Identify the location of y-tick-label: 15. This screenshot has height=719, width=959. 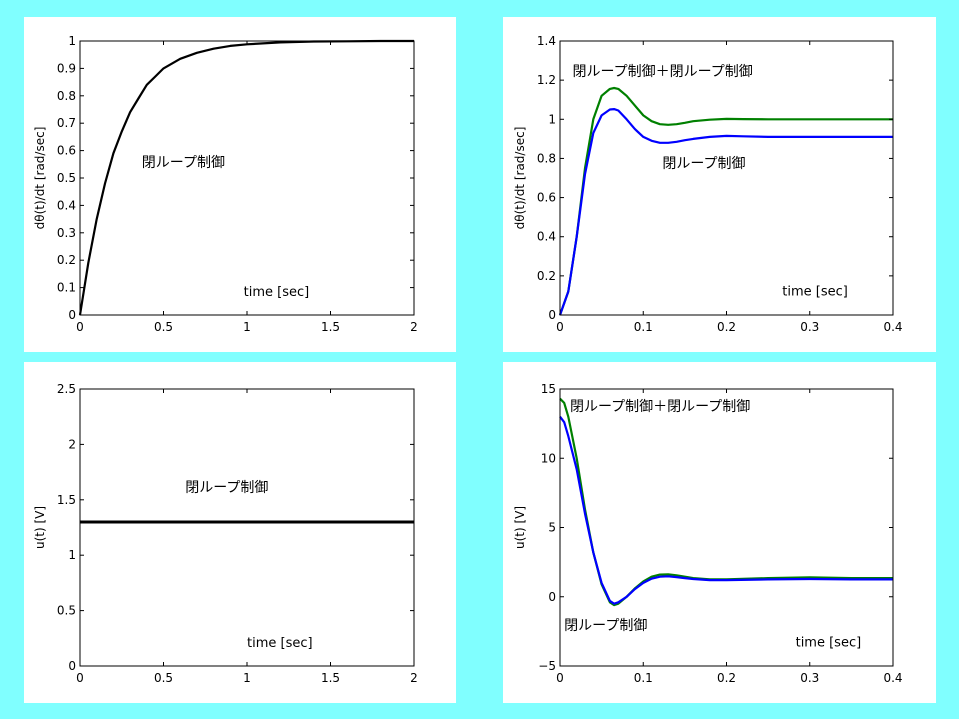
(548, 389).